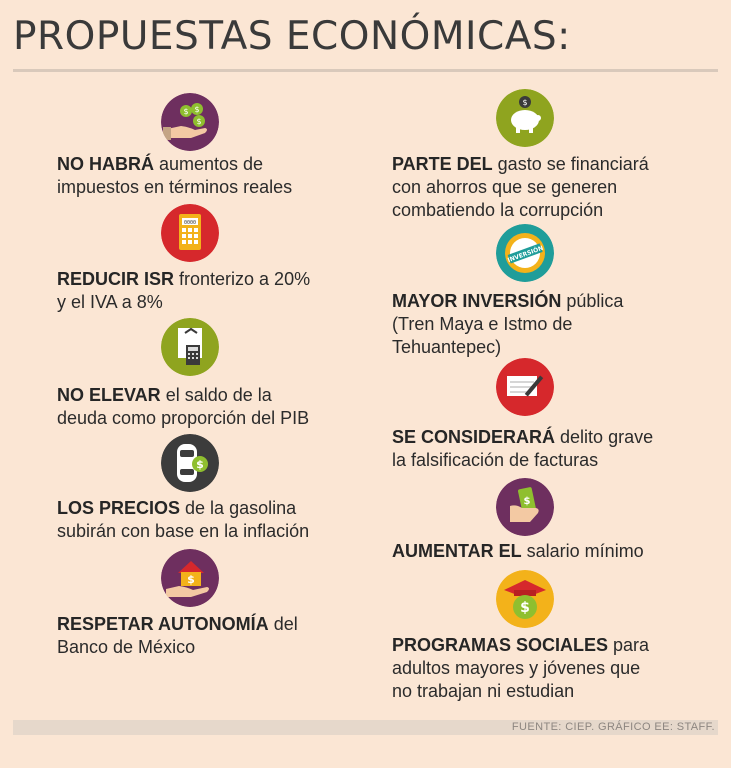  I want to click on svg-text: 0000, so click(190, 223).